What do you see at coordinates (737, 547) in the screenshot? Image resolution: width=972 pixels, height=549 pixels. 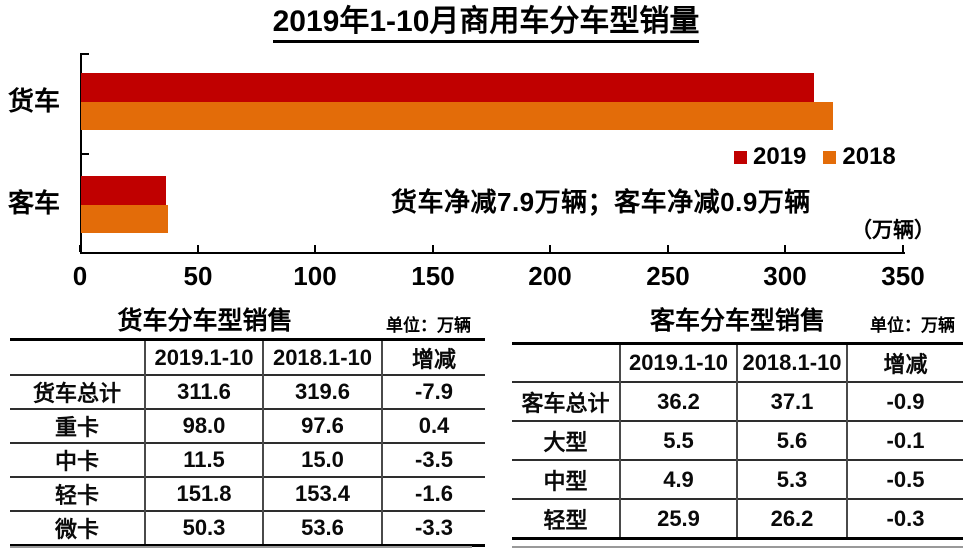 I see `bus-table-partial-row-line` at bounding box center [737, 547].